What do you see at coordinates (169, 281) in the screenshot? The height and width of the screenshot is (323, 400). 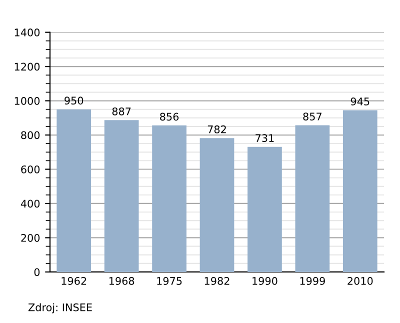 I see `x-tick-label: 1975` at bounding box center [169, 281].